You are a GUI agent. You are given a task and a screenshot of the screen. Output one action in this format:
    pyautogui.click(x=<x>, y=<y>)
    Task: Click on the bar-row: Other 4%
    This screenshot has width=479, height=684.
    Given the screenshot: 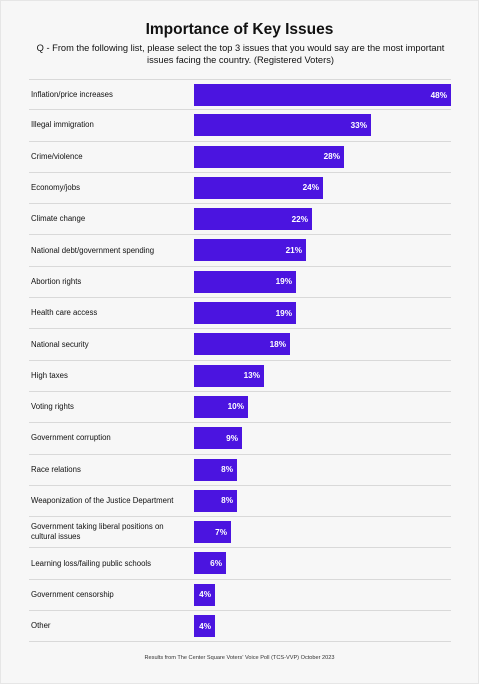 What is the action you would take?
    pyautogui.click(x=240, y=627)
    